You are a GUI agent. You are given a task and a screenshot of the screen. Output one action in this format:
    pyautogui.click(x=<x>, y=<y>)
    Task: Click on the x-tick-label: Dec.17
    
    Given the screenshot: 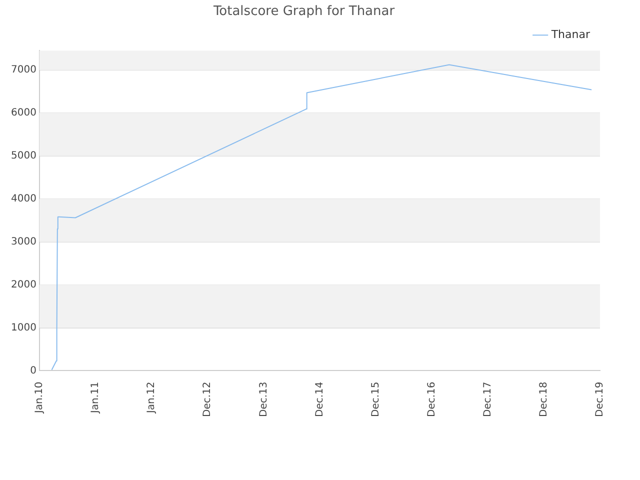 What is the action you would take?
    pyautogui.click(x=488, y=400)
    